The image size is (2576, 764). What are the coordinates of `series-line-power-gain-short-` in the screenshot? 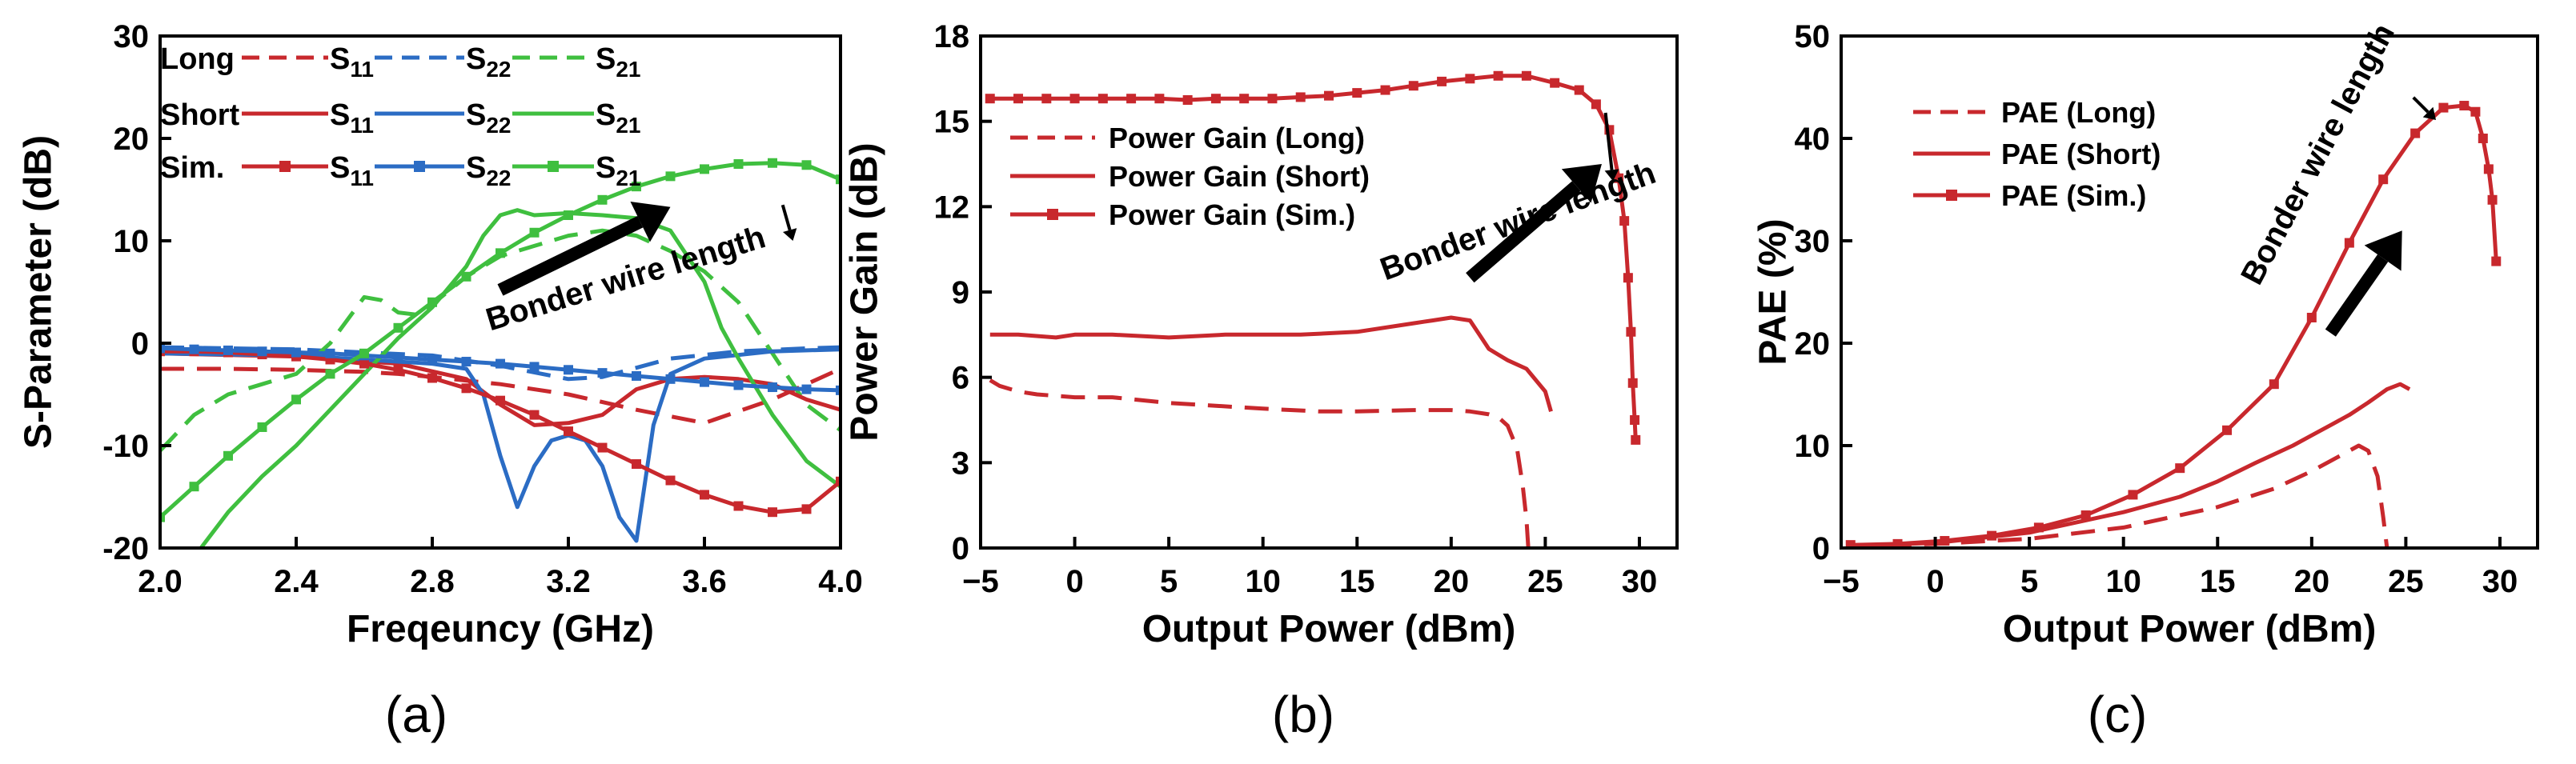 It's located at (1271, 363).